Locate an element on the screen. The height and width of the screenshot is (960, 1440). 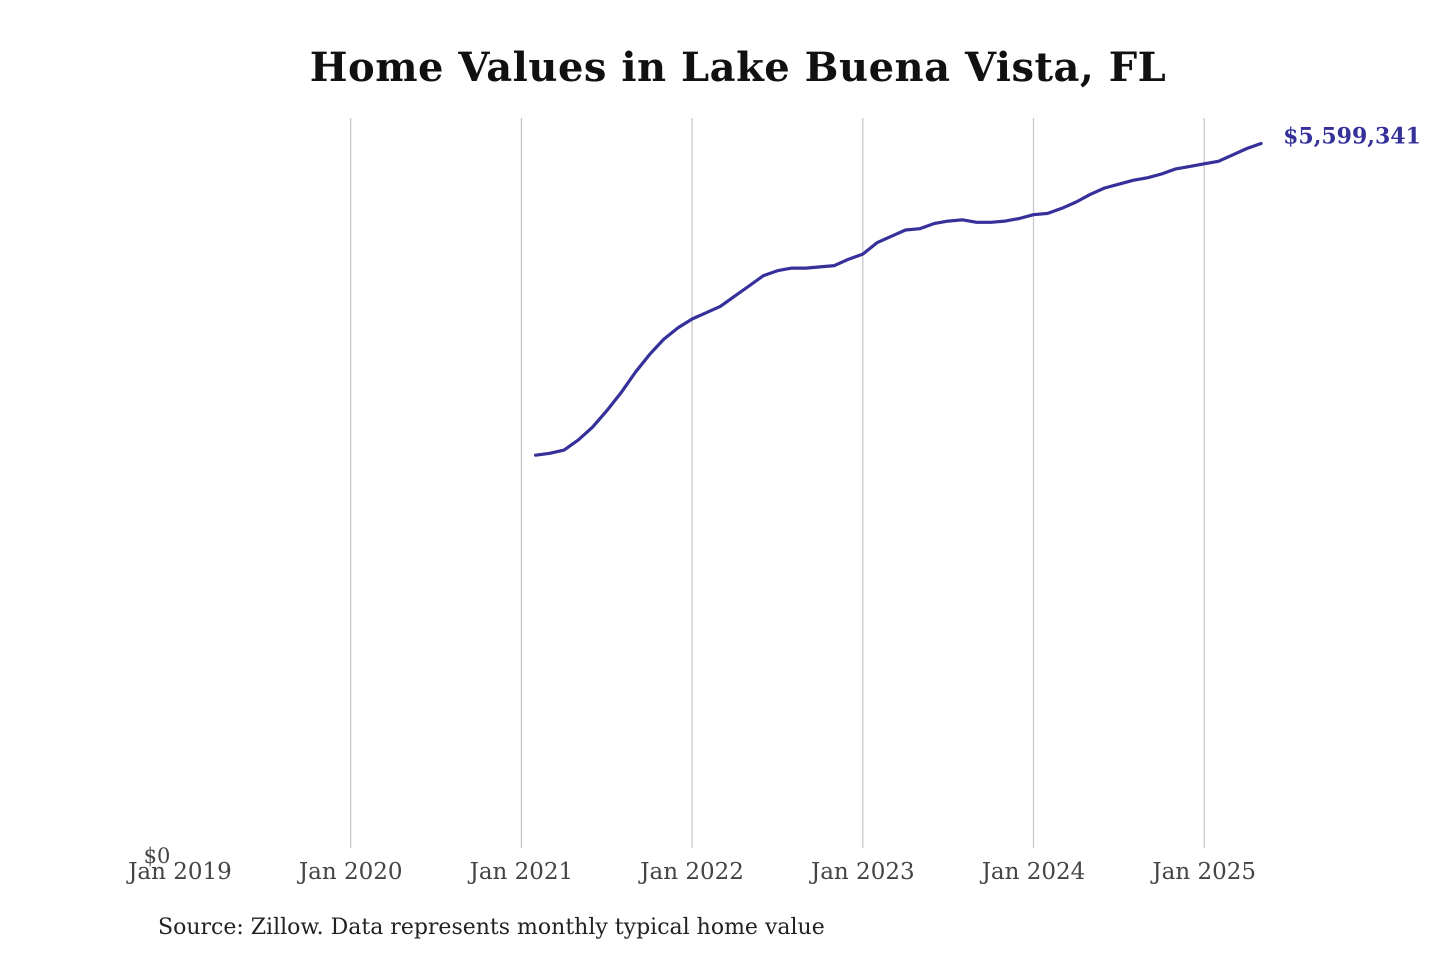
end-value-label: $5,599,341 is located at coordinates (1352, 137).